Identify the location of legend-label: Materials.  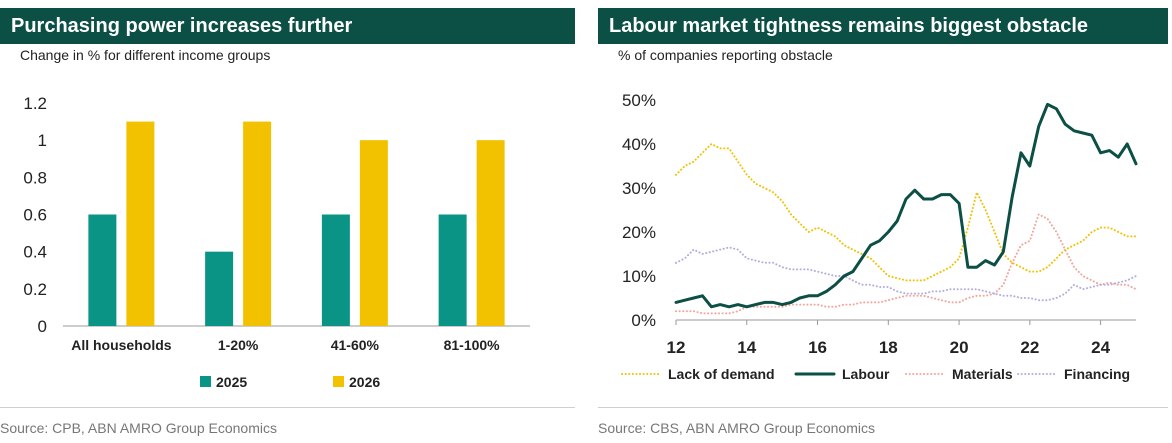
(982, 374).